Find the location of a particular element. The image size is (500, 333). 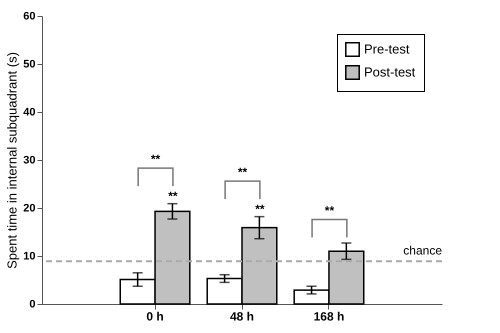

y-tick-label: 30 is located at coordinates (29, 160).